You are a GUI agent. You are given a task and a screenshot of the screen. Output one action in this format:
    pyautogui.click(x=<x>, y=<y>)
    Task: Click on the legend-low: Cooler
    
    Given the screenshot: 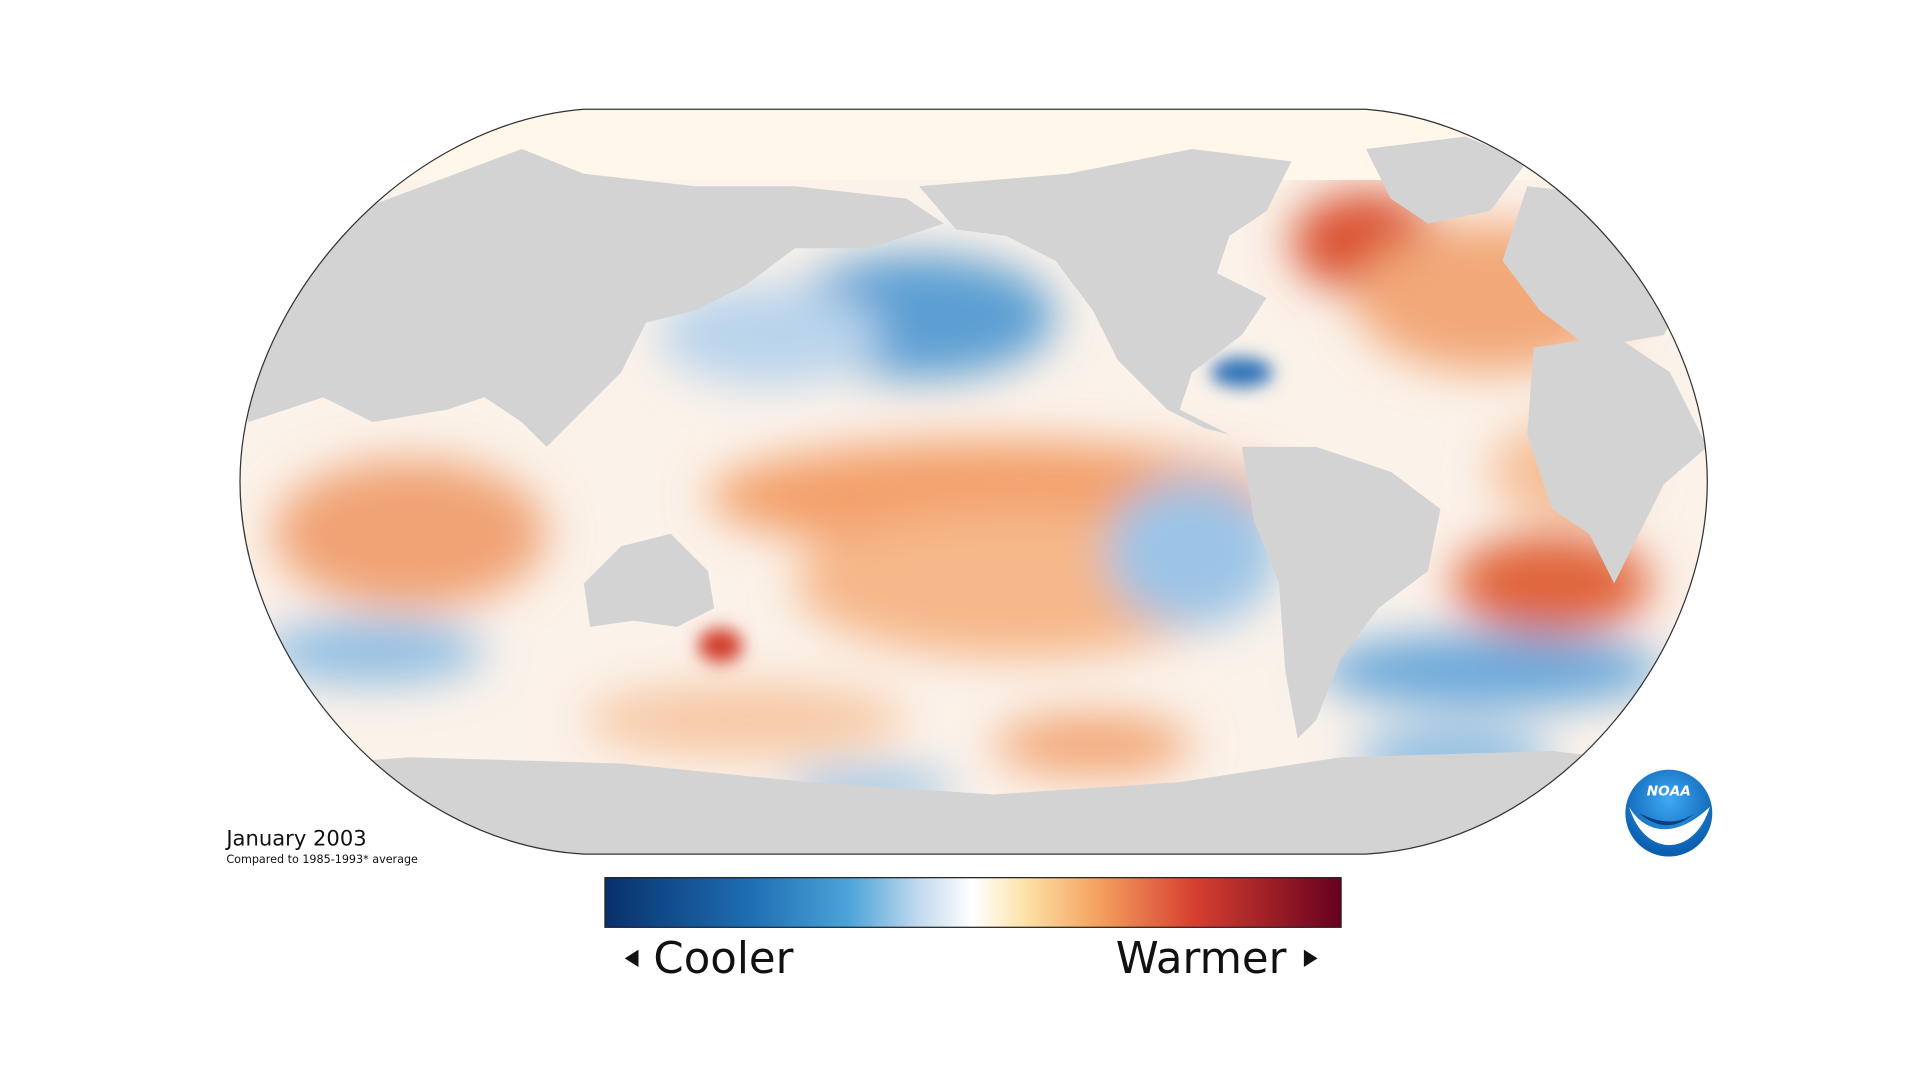 What is the action you would take?
    pyautogui.click(x=723, y=959)
    